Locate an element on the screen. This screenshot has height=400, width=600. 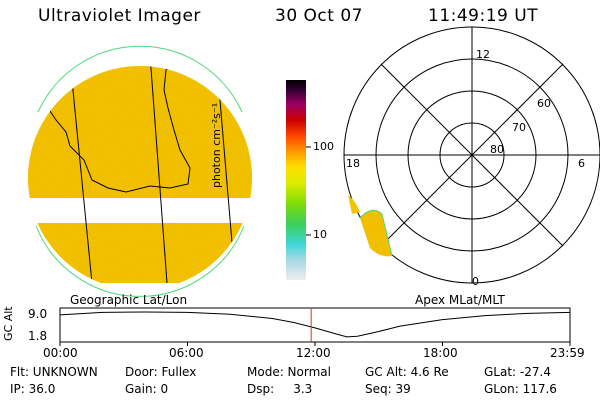
polar-lat-60: 60 is located at coordinates (544, 103).